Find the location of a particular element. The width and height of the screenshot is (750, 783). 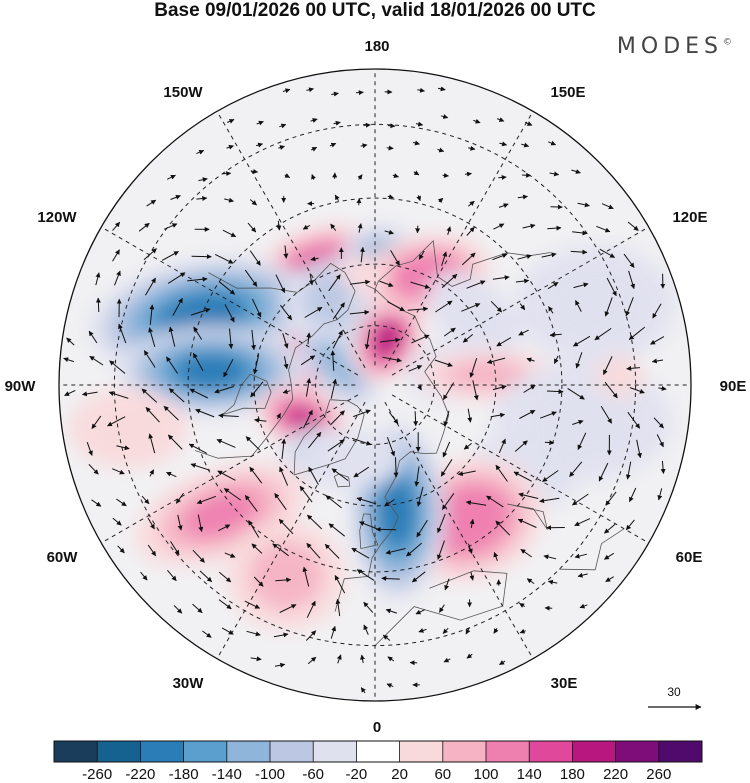

colorbar-tick-label: -180 is located at coordinates (184, 774).